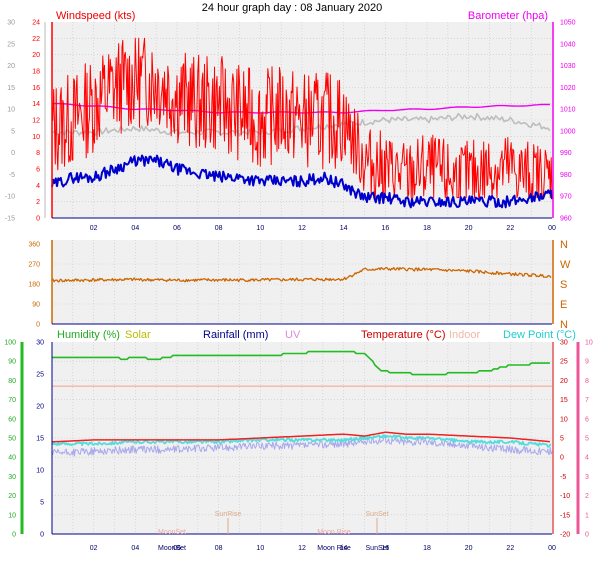  I want to click on barometer-tick-label: 1040, so click(568, 44).